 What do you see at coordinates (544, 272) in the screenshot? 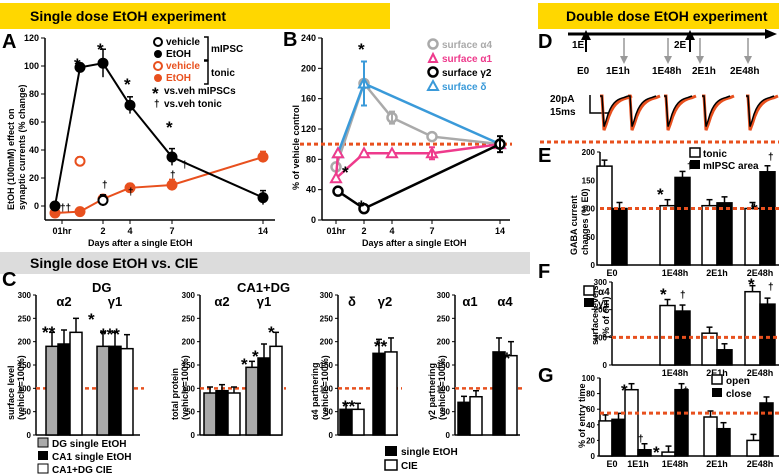
I see `panel-label-f: F` at bounding box center [544, 272].